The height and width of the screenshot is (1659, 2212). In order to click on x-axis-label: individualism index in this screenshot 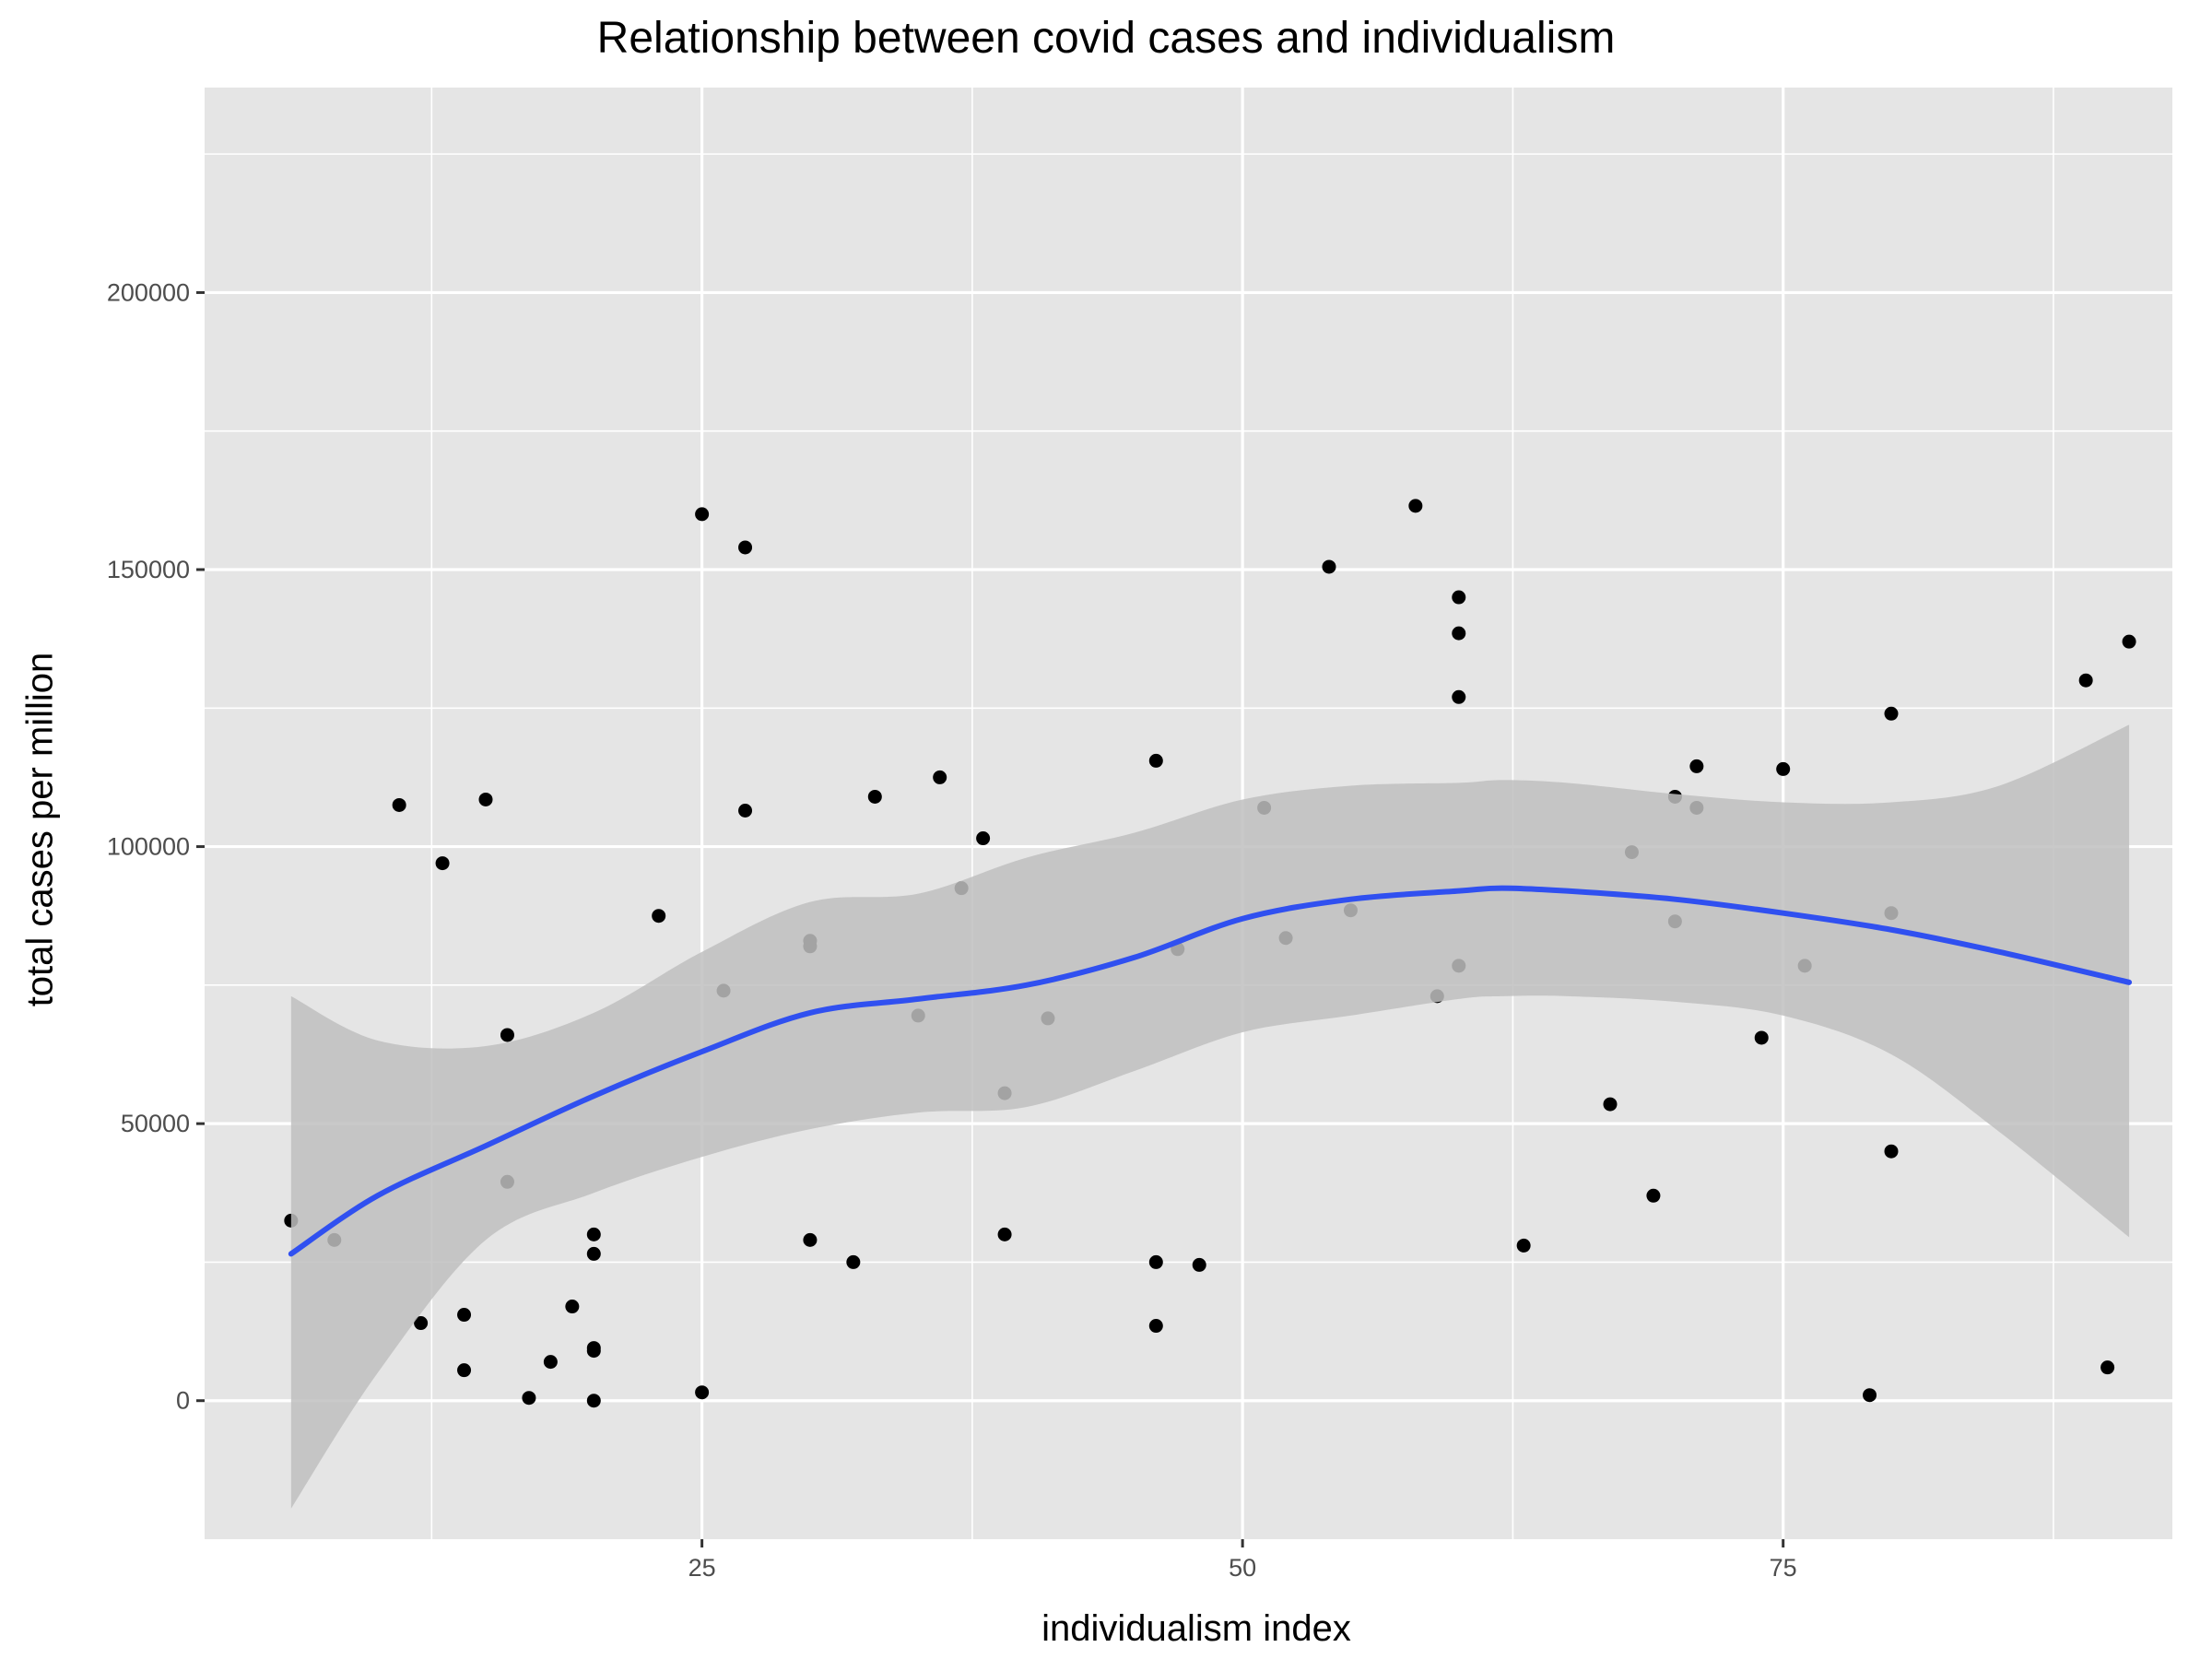, I will do `click(1196, 1628)`.